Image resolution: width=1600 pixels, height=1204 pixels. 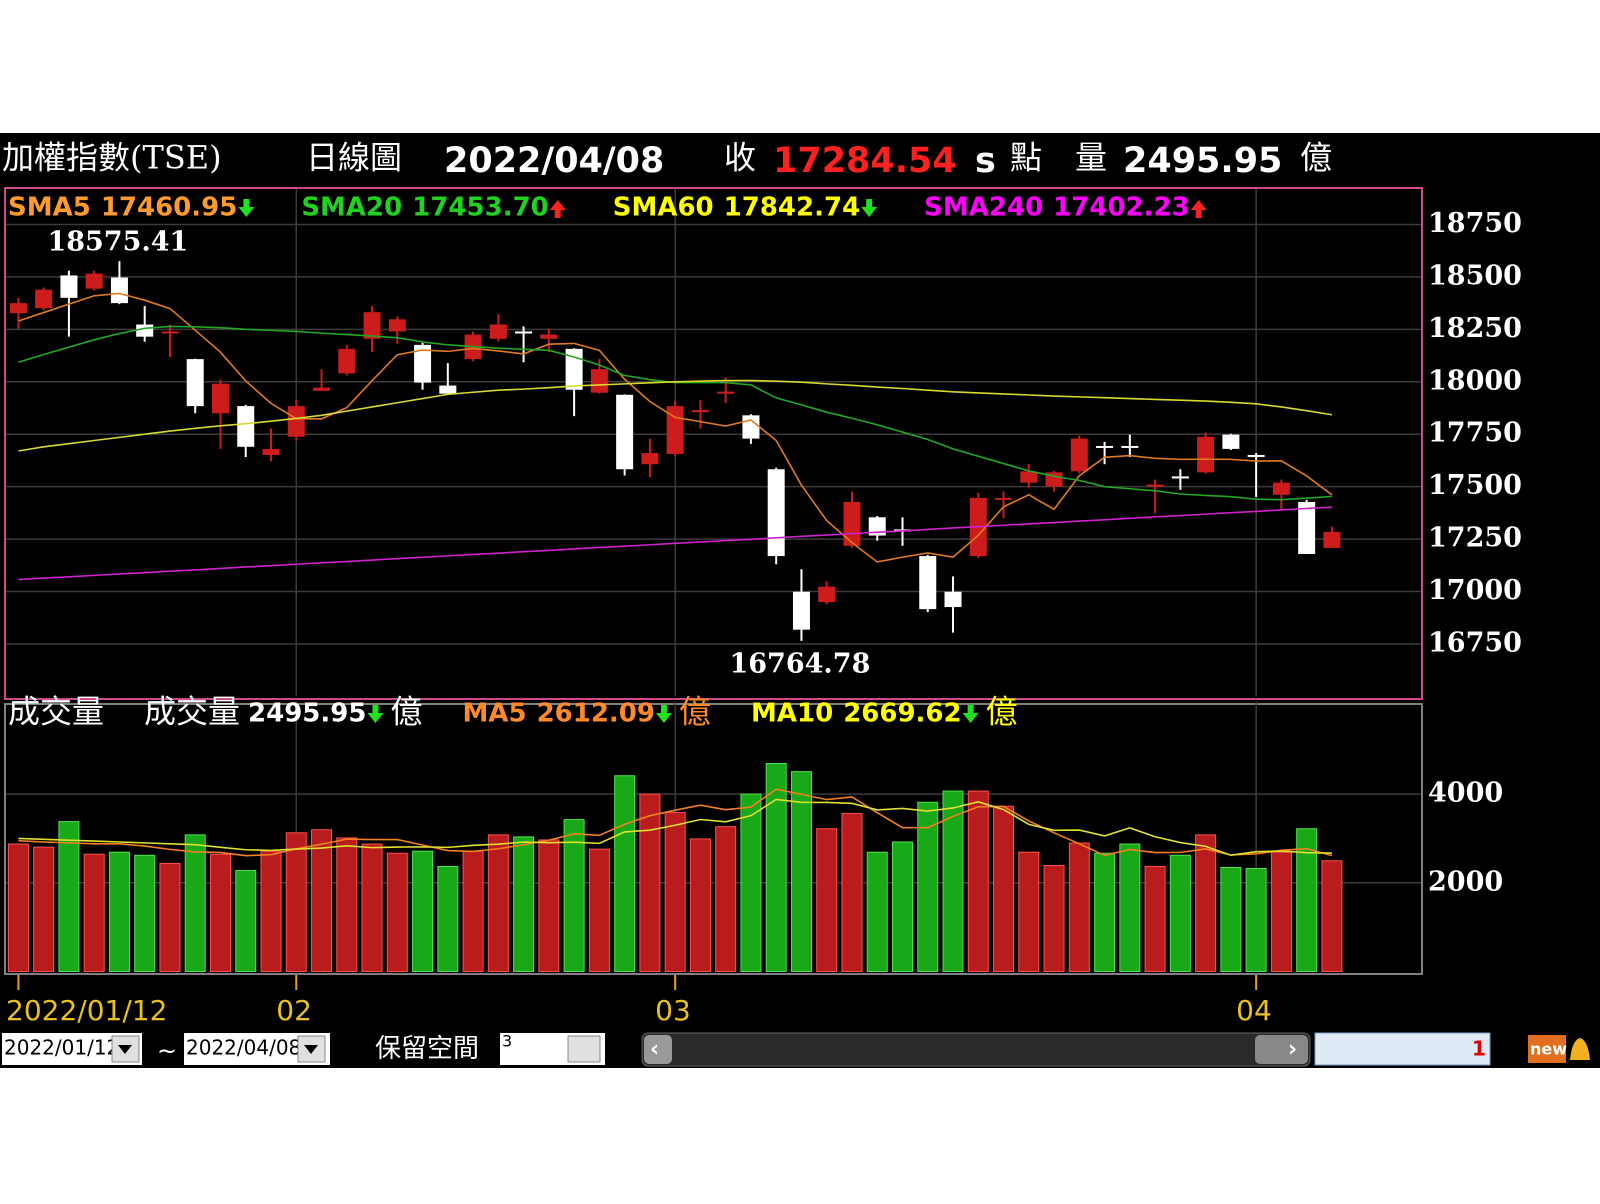 I want to click on legend-value: 17453.70, so click(x=480, y=208).